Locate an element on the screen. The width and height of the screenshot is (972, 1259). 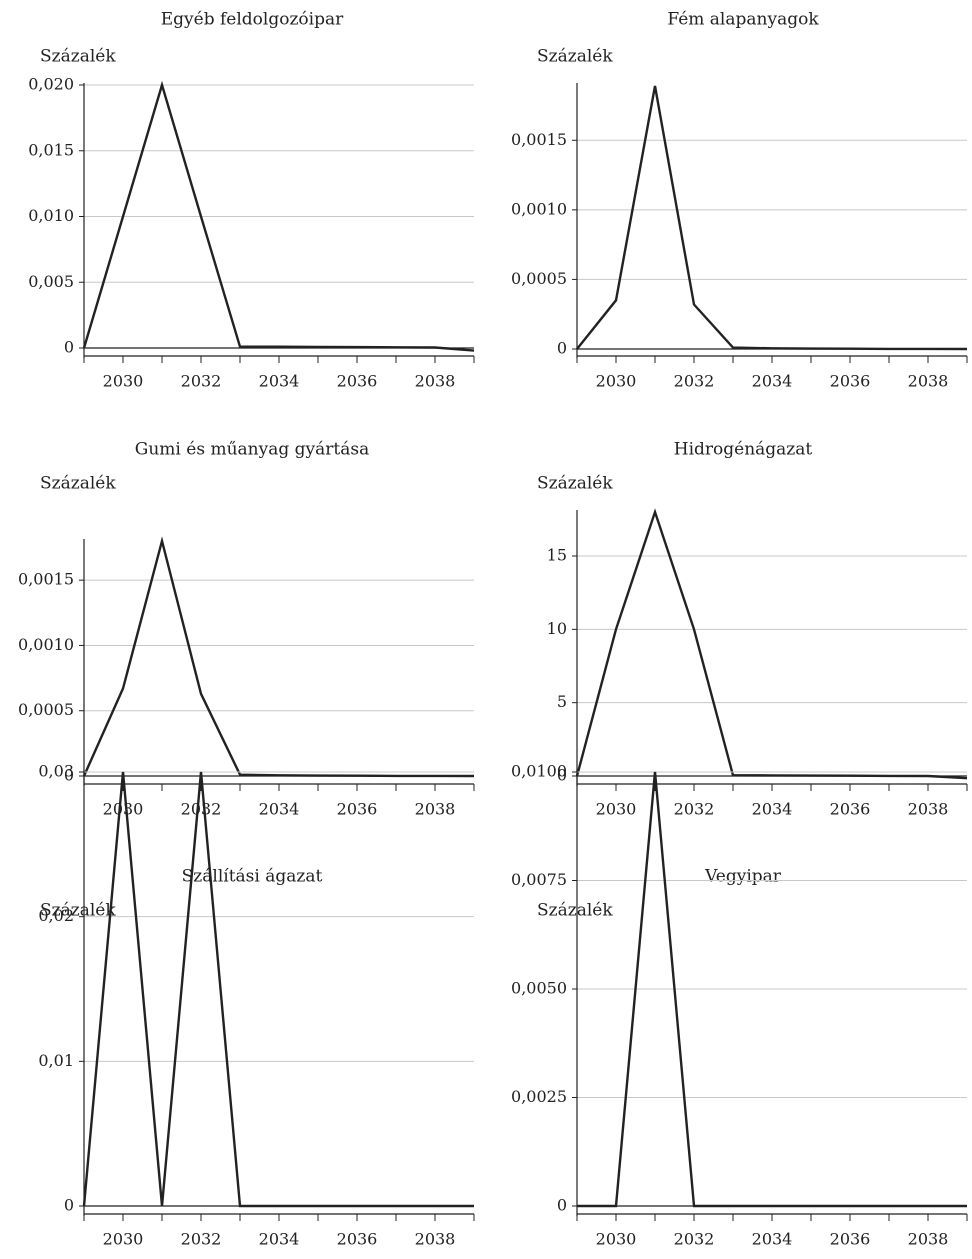
chart-title: Gumi és műanyag gyártása is located at coordinates (252, 450).